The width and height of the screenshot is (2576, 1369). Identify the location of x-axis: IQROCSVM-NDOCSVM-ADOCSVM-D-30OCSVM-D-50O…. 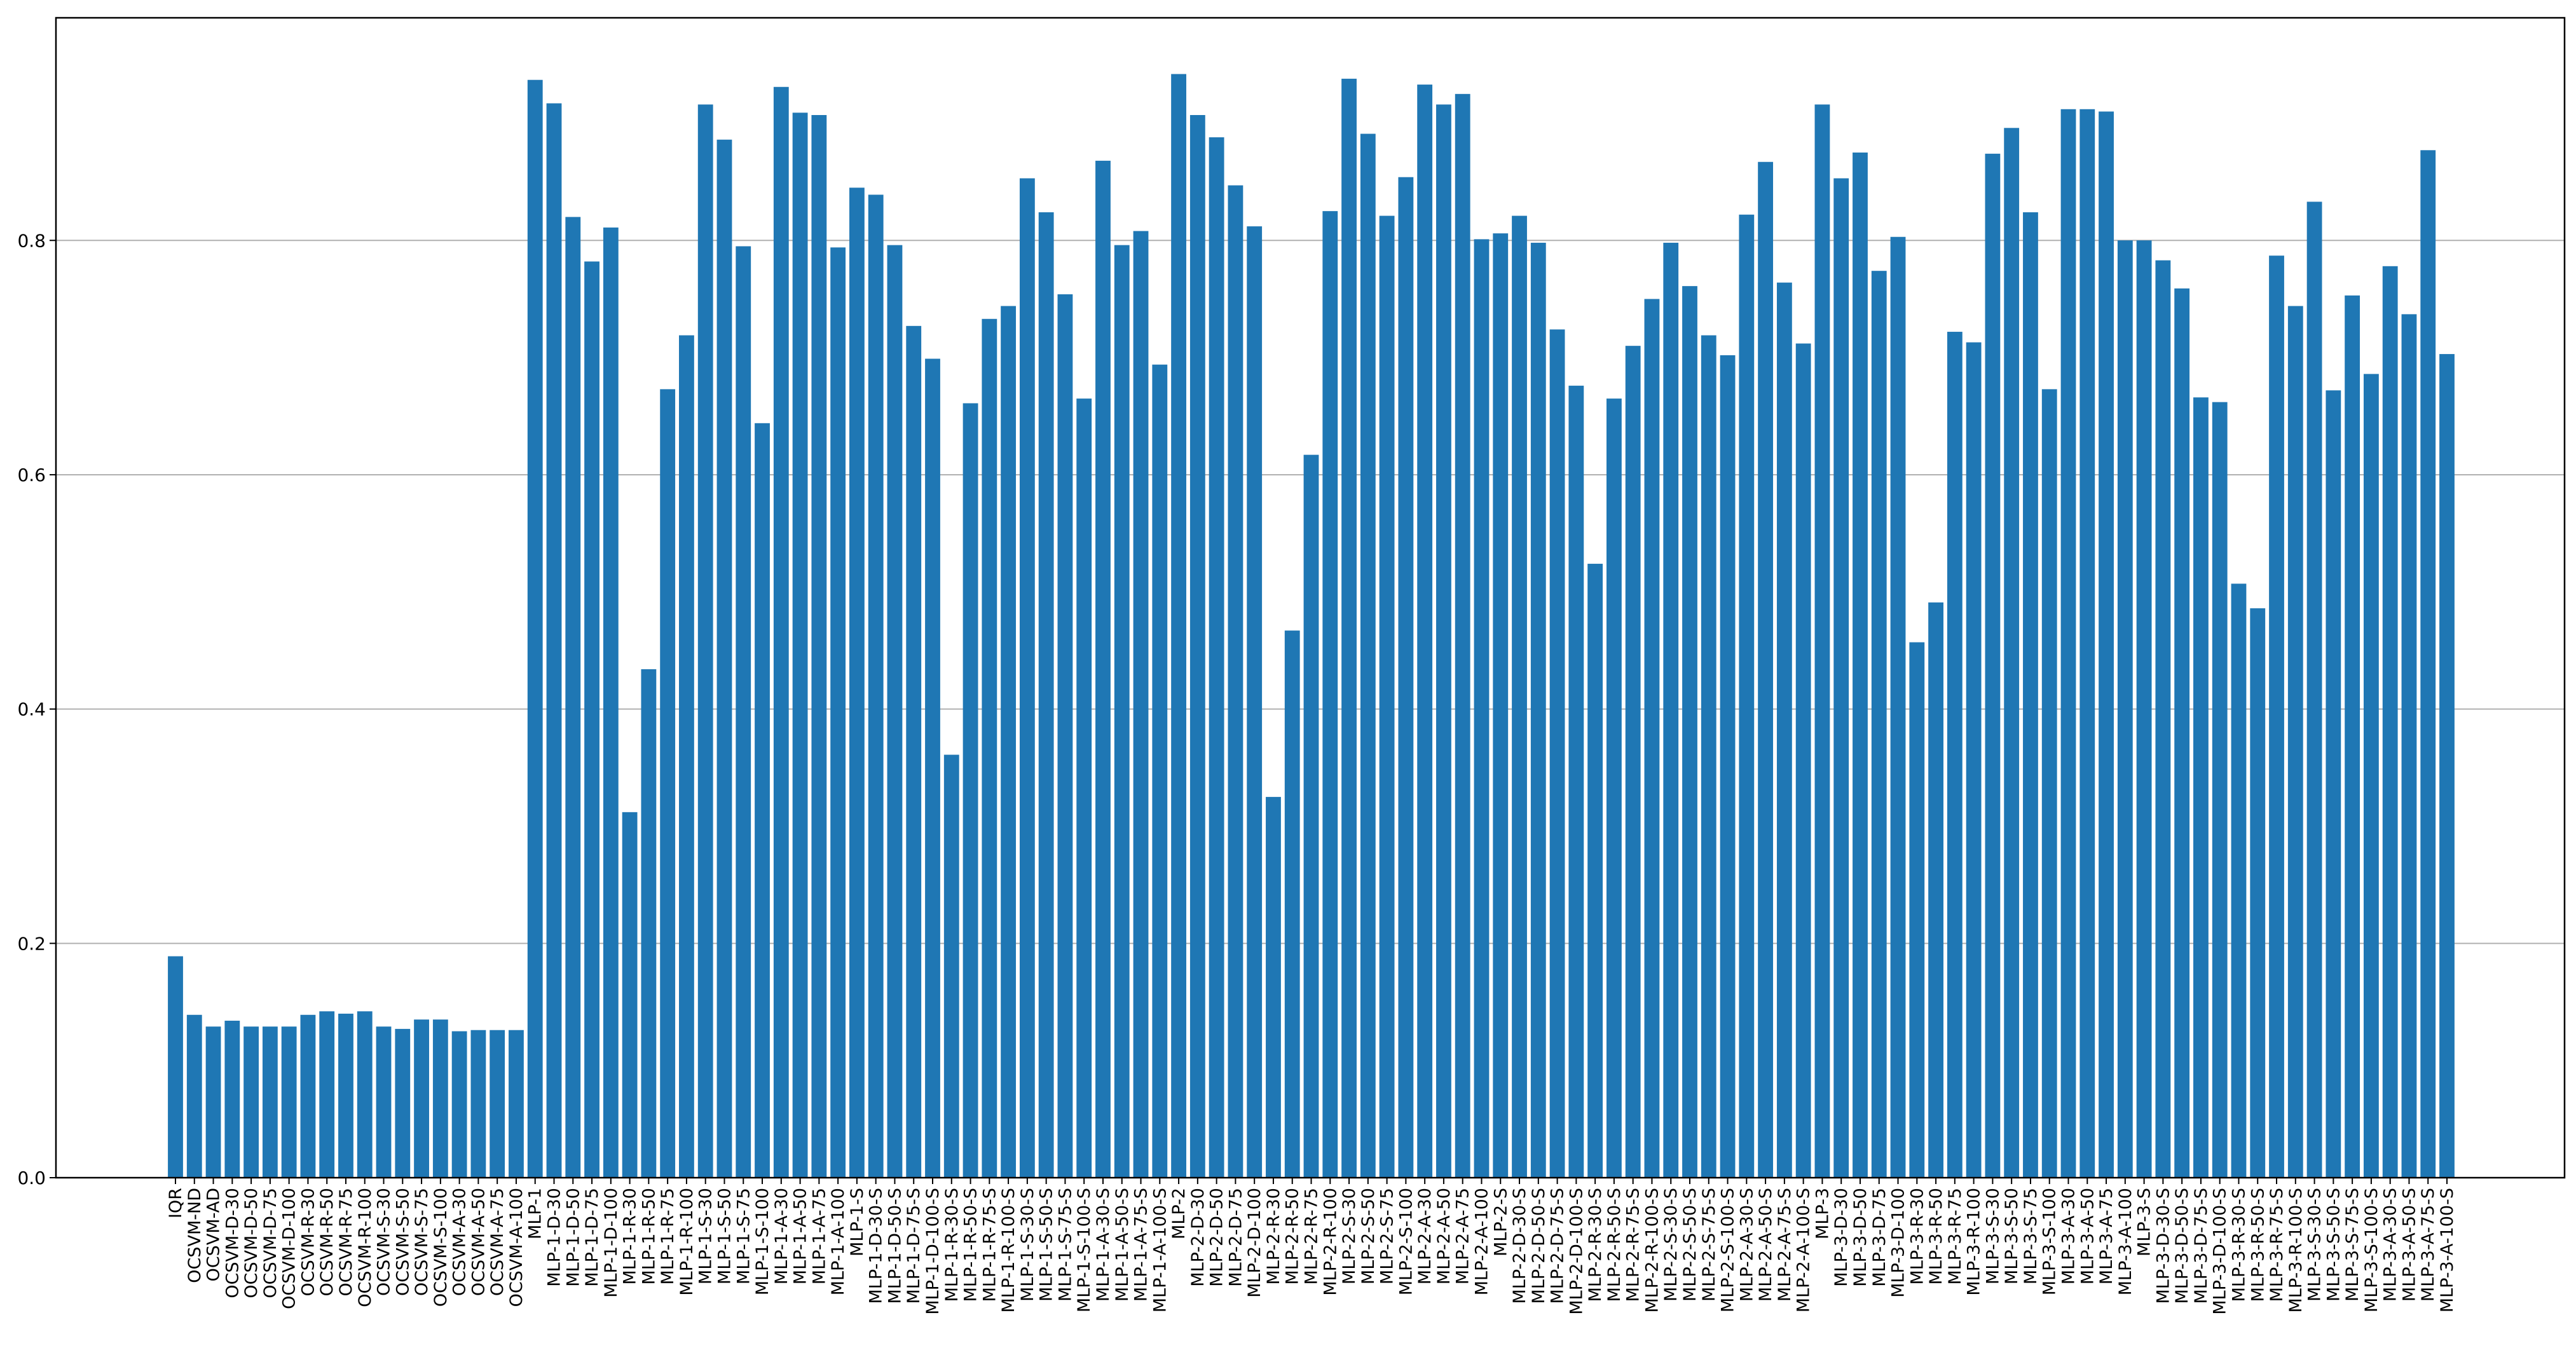
(1311, 1246).